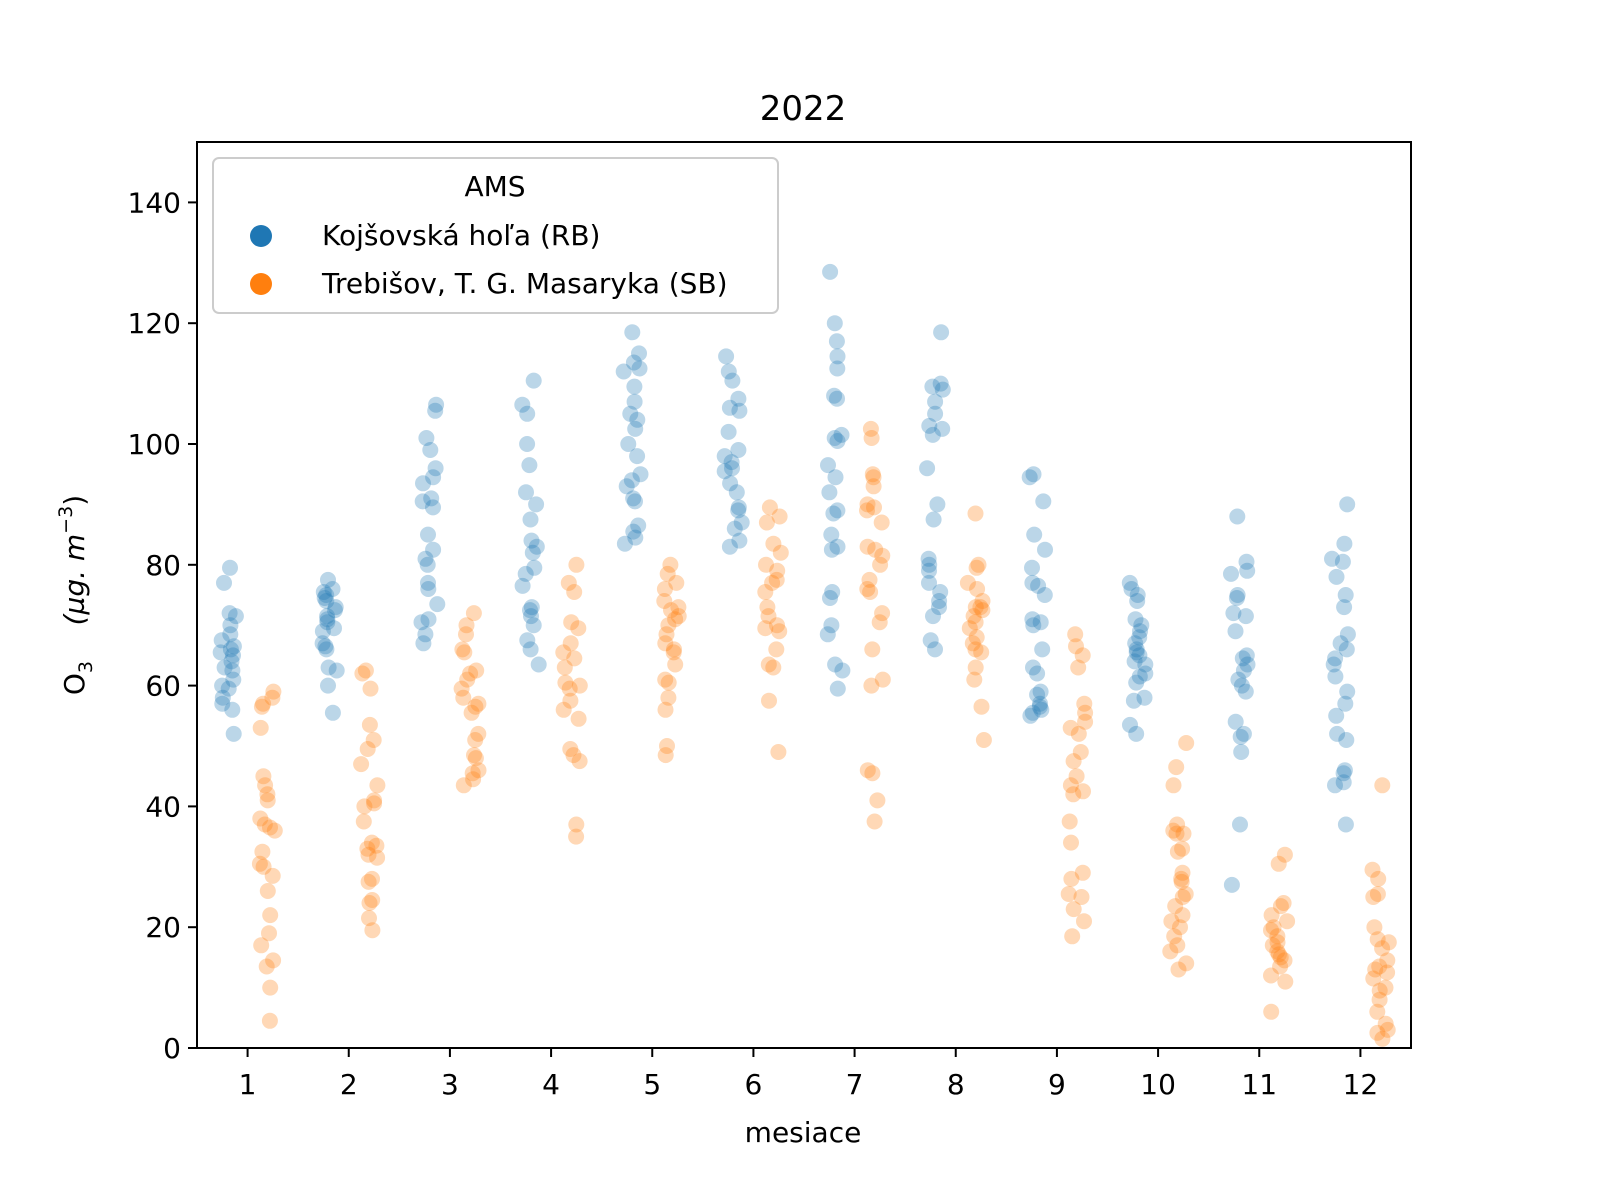  What do you see at coordinates (803, 109) in the screenshot?
I see `chart-title: 2022` at bounding box center [803, 109].